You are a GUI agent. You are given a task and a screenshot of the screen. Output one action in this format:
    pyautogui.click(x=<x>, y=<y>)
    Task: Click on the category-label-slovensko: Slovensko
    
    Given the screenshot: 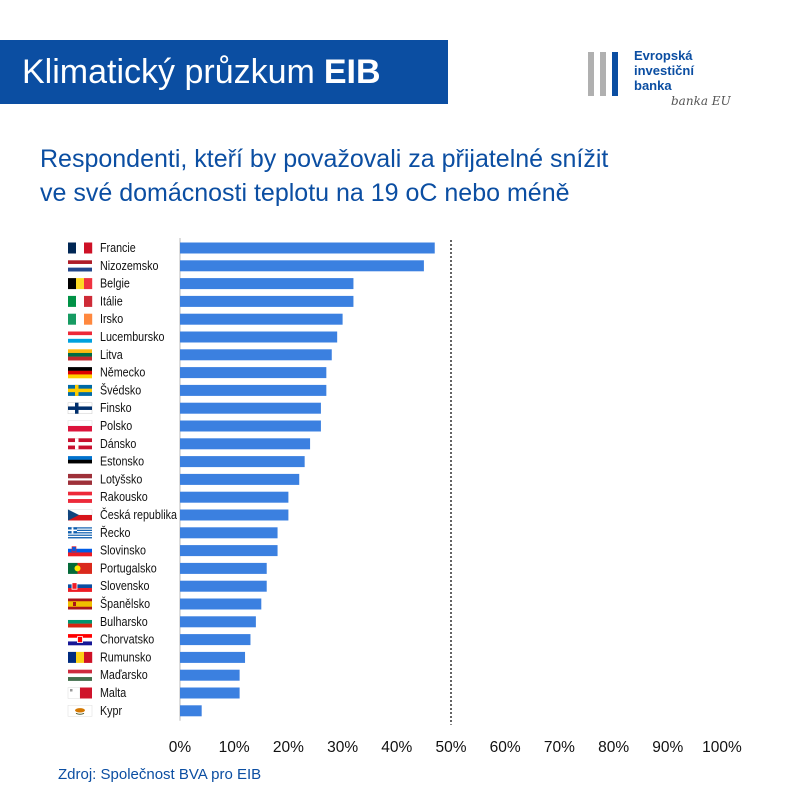 What is the action you would take?
    pyautogui.click(x=125, y=586)
    